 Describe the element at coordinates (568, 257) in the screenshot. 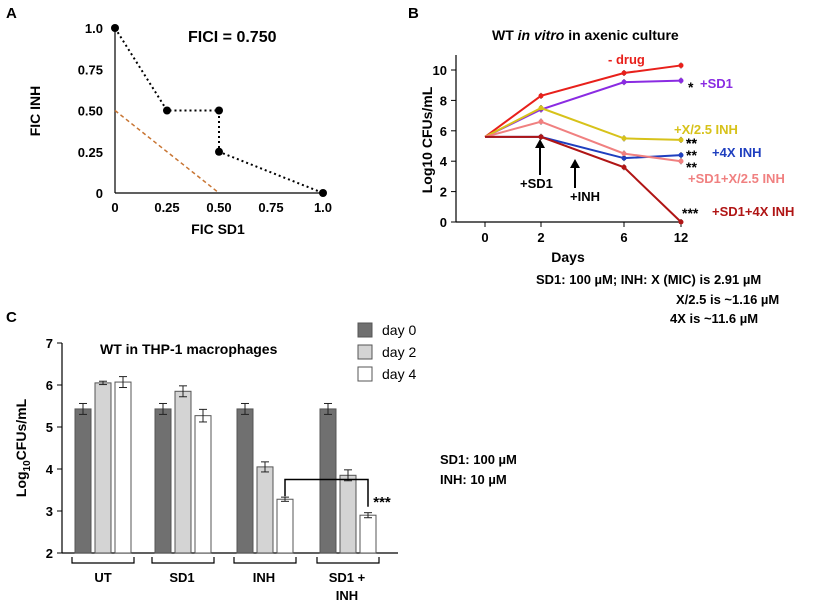

I see `panel-b-xlabel: Days` at that location.